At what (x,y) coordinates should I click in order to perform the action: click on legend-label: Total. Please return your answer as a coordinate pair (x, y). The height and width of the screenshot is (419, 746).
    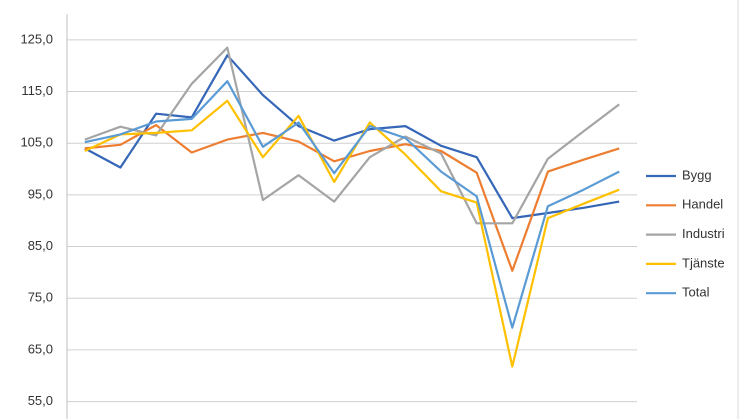
    Looking at the image, I should click on (696, 292).